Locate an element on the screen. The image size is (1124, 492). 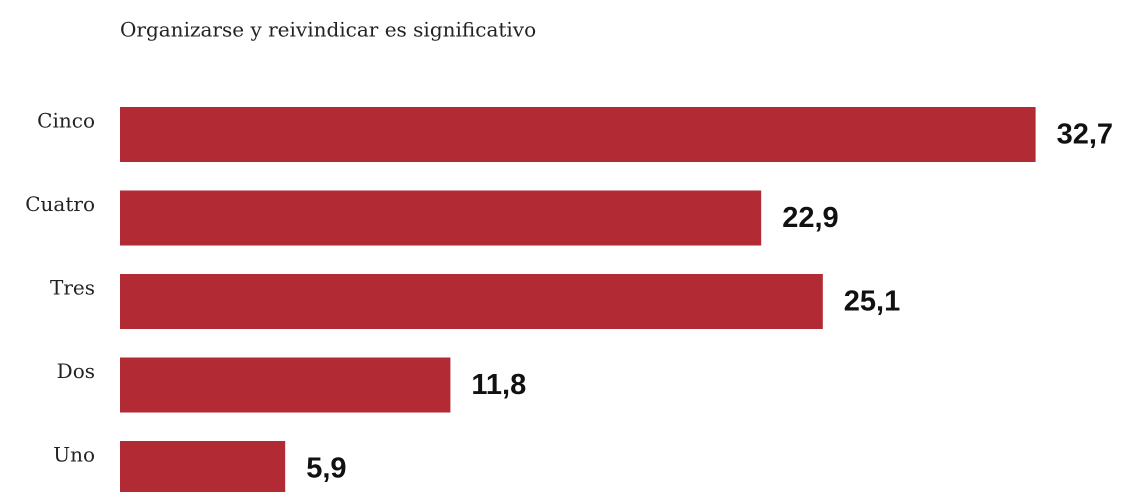
value-label: 32,7 is located at coordinates (1085, 135).